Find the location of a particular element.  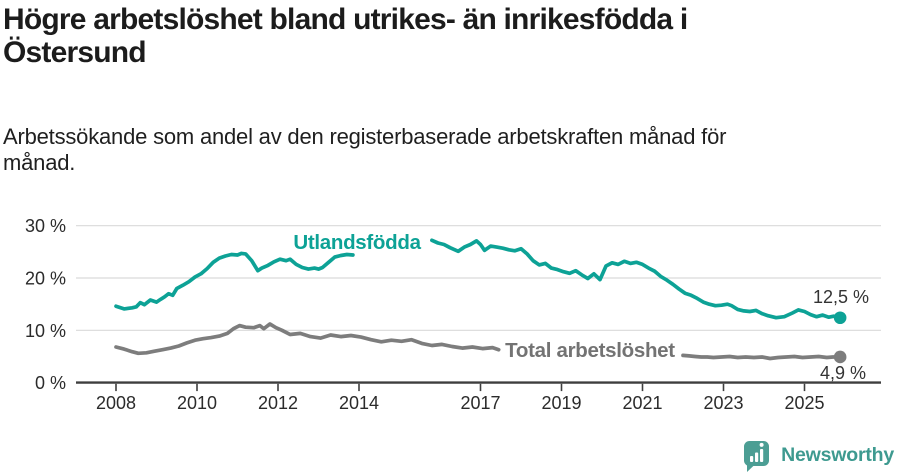

x-tick-label-2008: 2008 is located at coordinates (116, 403).